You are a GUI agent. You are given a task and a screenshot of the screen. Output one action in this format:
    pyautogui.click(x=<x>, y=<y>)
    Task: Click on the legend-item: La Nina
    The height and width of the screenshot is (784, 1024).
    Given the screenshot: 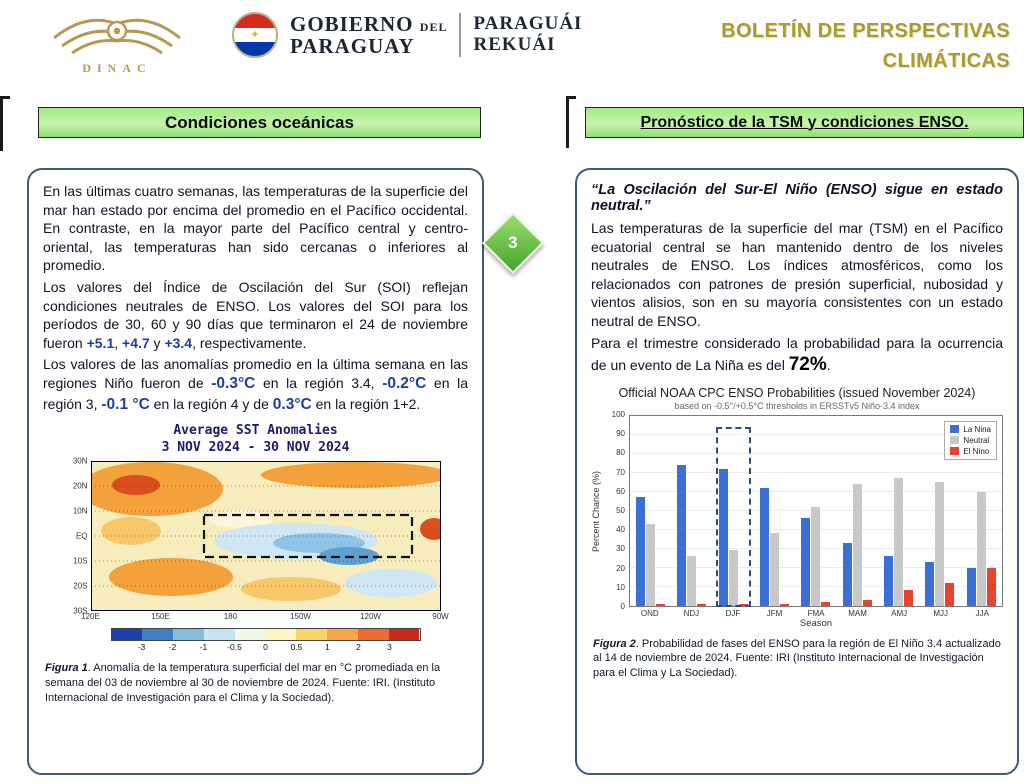 What is the action you would take?
    pyautogui.click(x=970, y=429)
    